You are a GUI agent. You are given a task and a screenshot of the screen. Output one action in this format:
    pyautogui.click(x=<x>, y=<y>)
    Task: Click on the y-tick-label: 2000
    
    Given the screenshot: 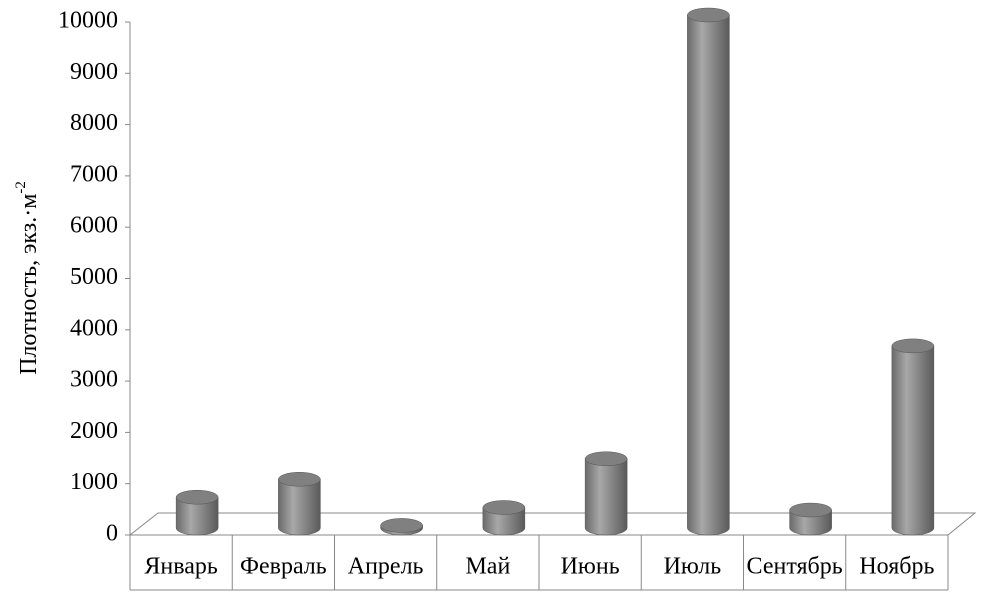 What is the action you would take?
    pyautogui.click(x=94, y=431)
    